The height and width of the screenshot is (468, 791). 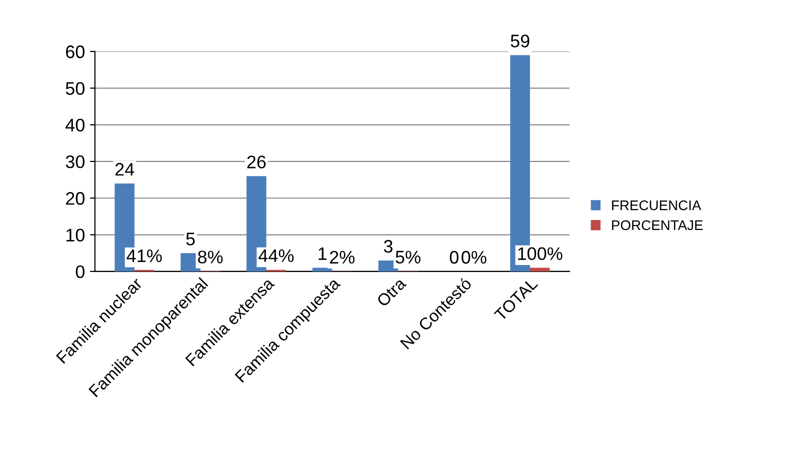 I want to click on data-label: 8%, so click(x=210, y=257).